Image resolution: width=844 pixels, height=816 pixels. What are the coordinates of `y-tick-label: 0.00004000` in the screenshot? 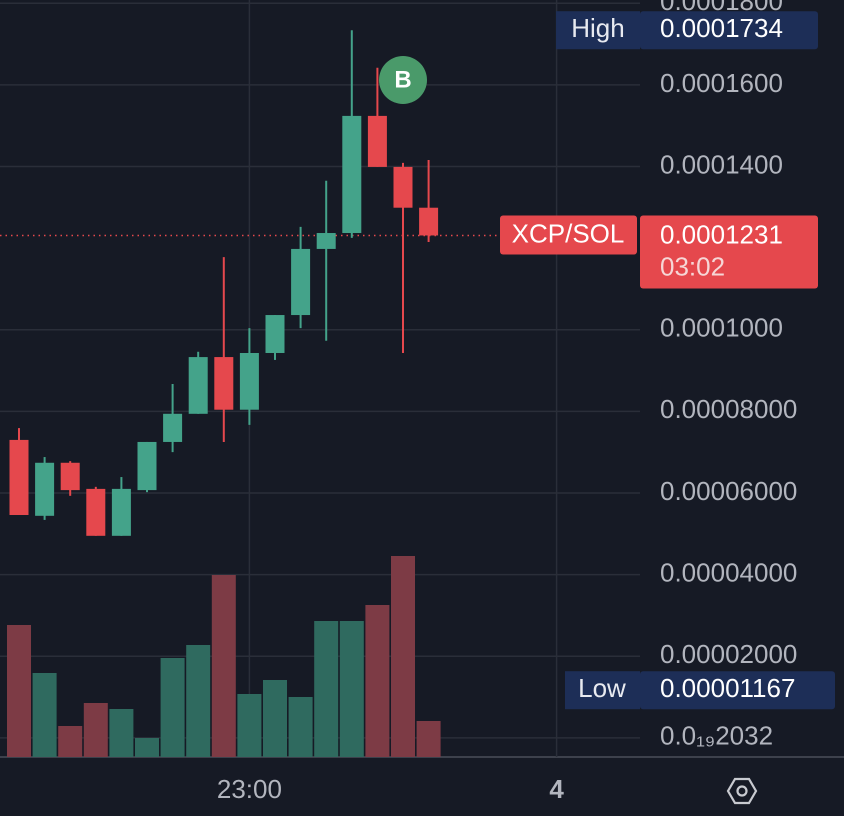 It's located at (728, 572).